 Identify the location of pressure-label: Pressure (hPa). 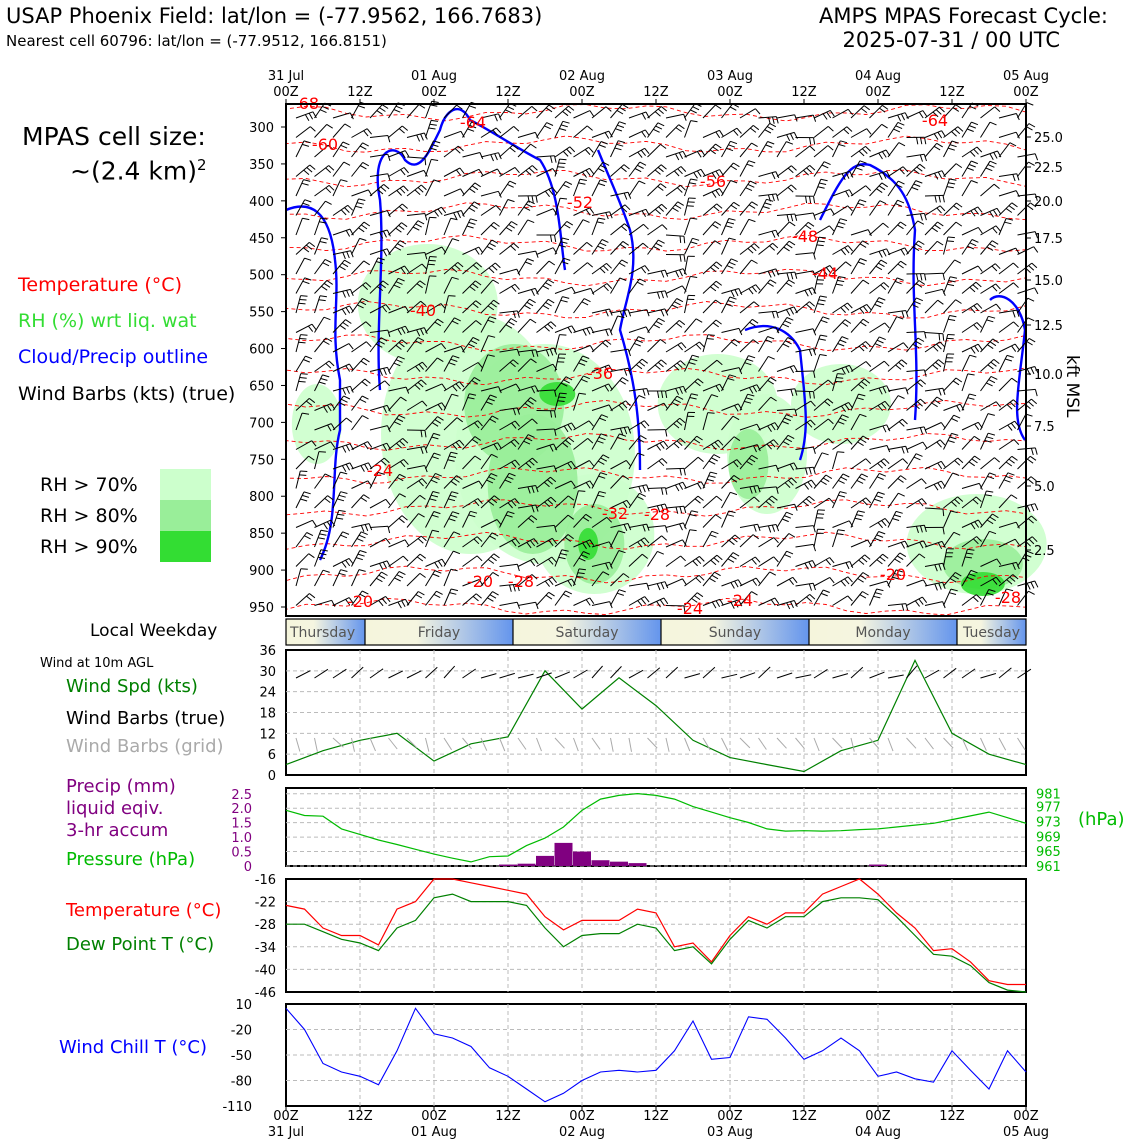
(131, 859).